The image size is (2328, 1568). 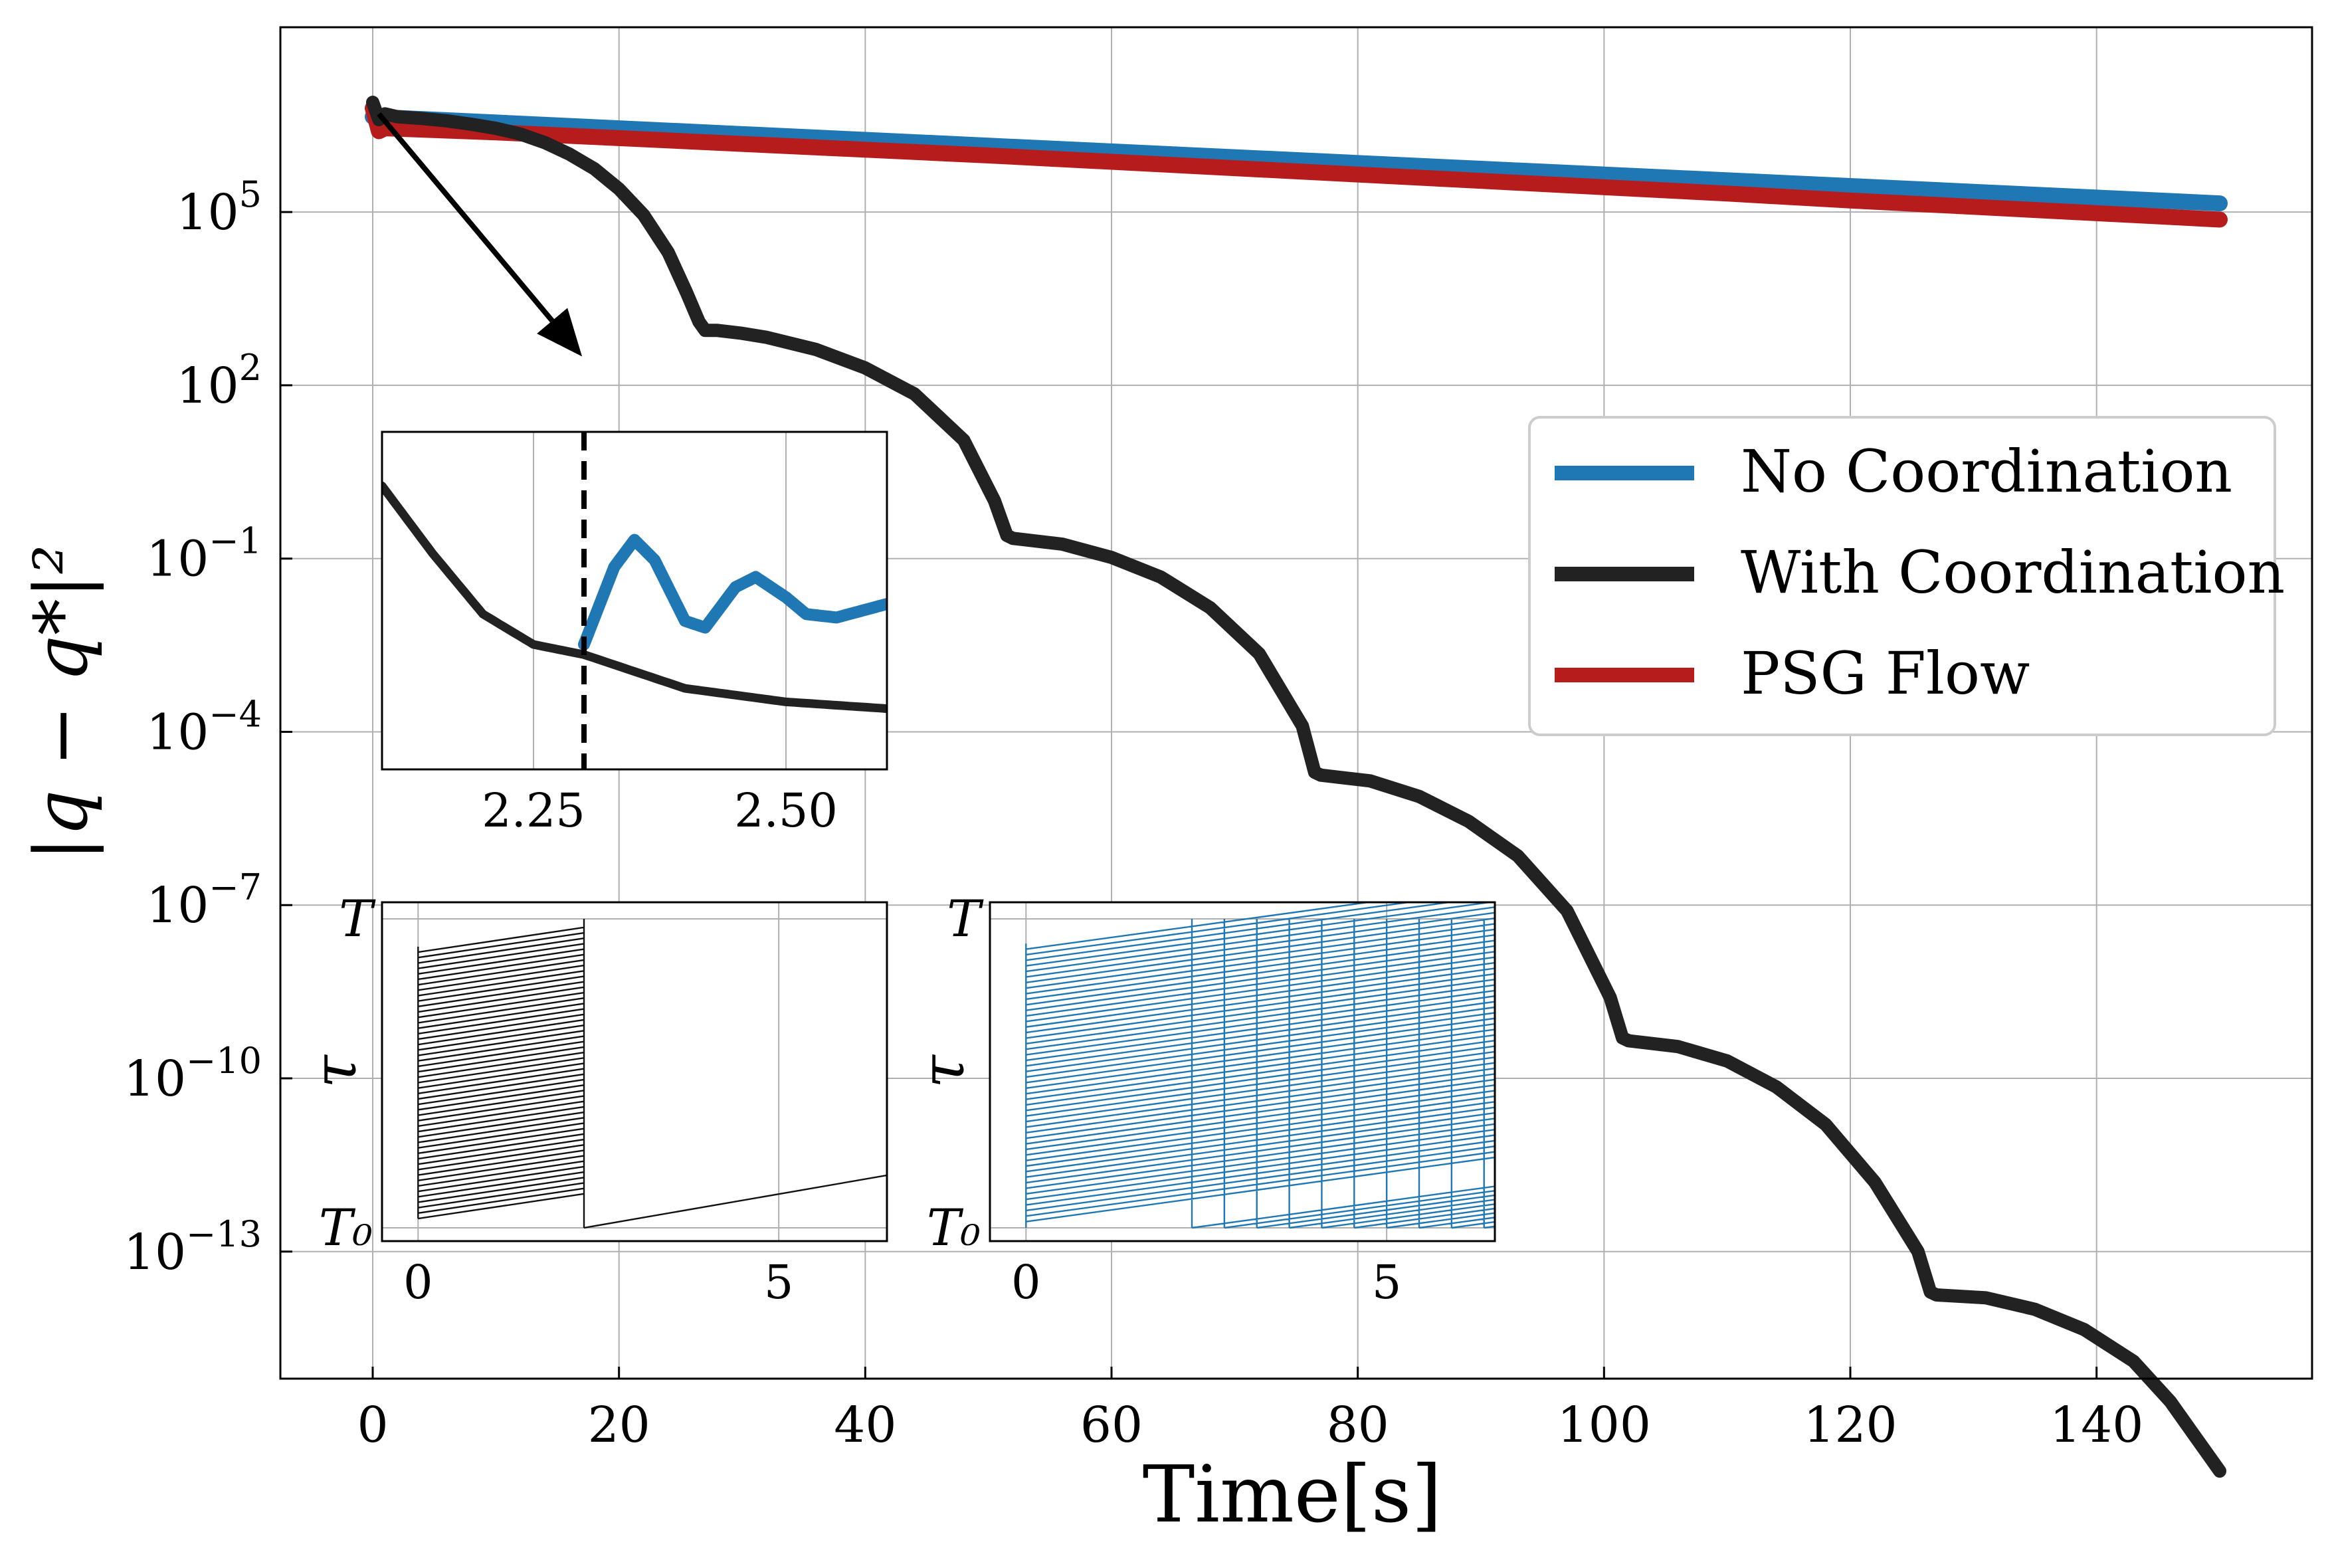 What do you see at coordinates (1850, 1425) in the screenshot?
I see `x-tick-label: 120` at bounding box center [1850, 1425].